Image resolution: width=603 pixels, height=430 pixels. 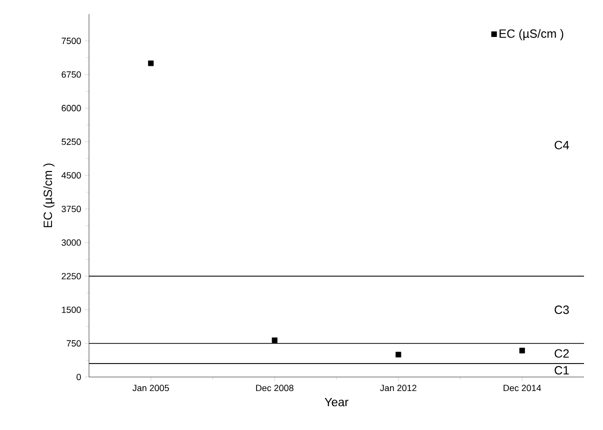 I want to click on annotation: C3, so click(x=561, y=310).